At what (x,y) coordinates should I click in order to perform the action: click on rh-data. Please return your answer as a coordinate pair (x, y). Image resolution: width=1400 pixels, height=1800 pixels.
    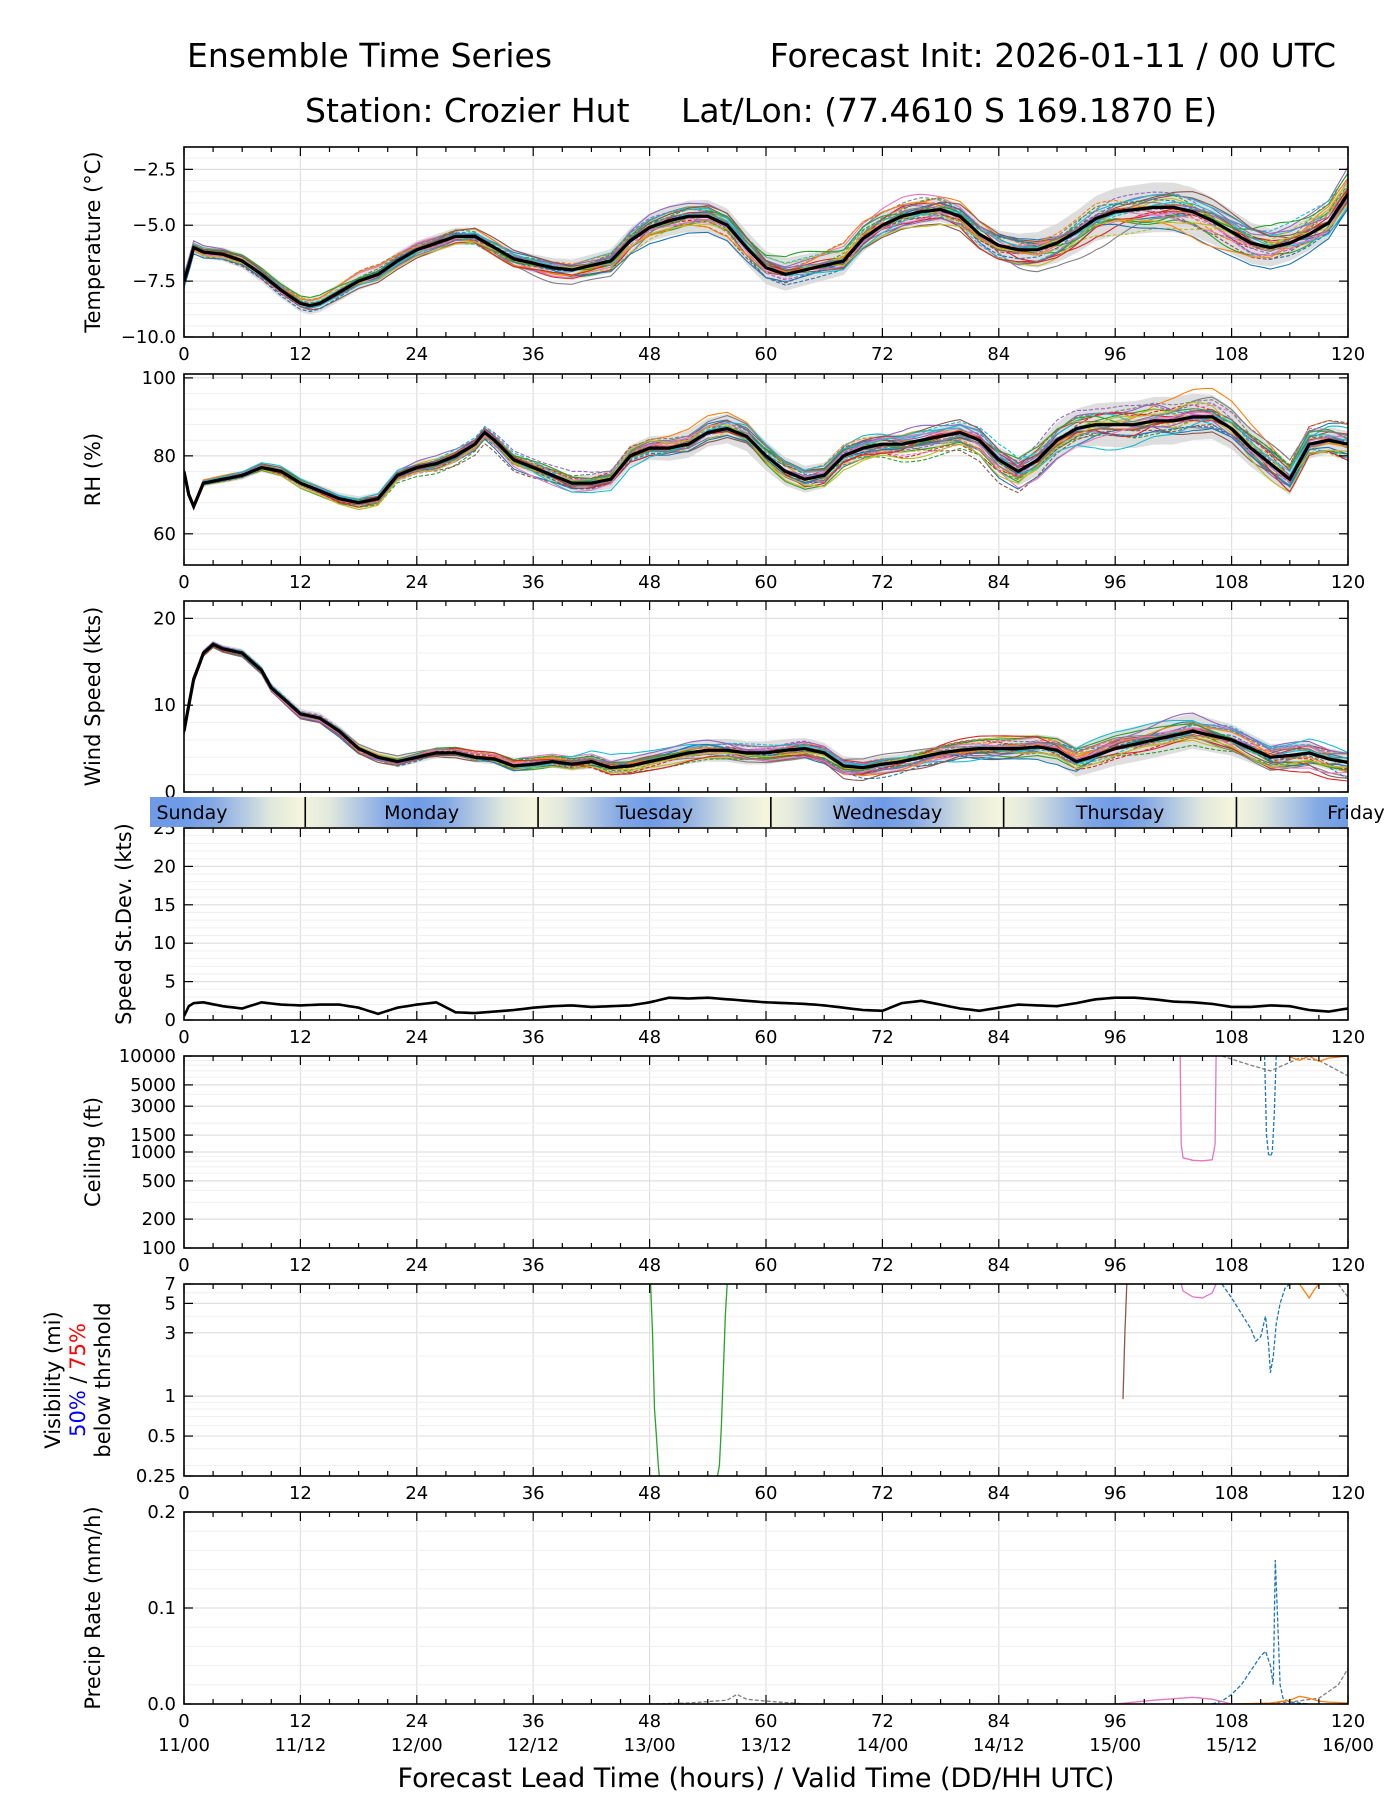
    Looking at the image, I should click on (766, 449).